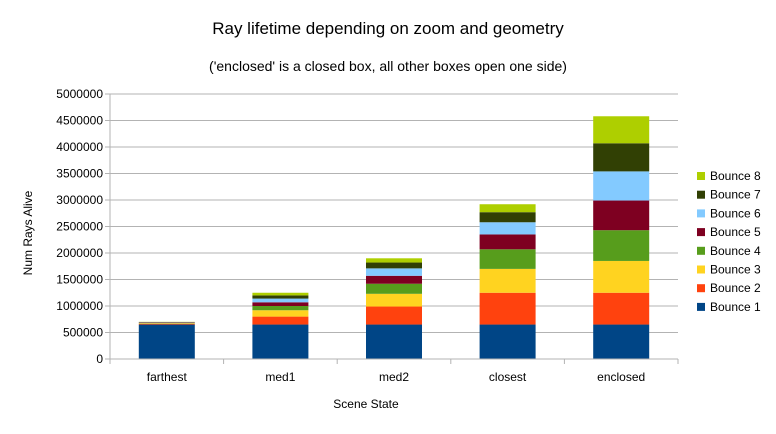 This screenshot has height=434, width=776. I want to click on legend-label: Bounce 3, so click(735, 270).